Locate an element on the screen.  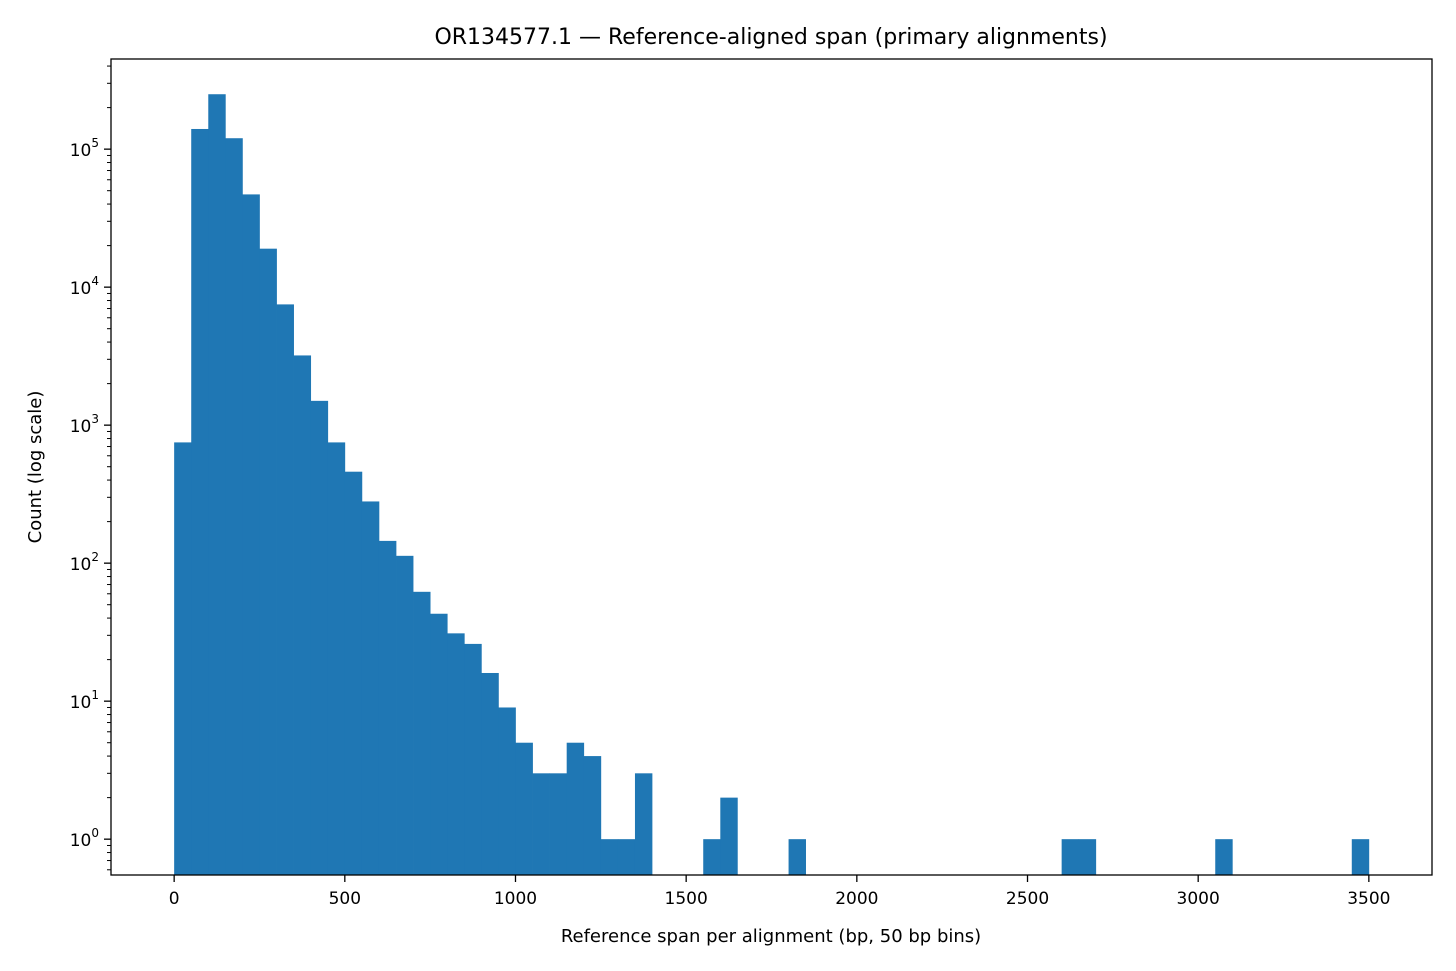
x-tick-label: 0 is located at coordinates (174, 899).